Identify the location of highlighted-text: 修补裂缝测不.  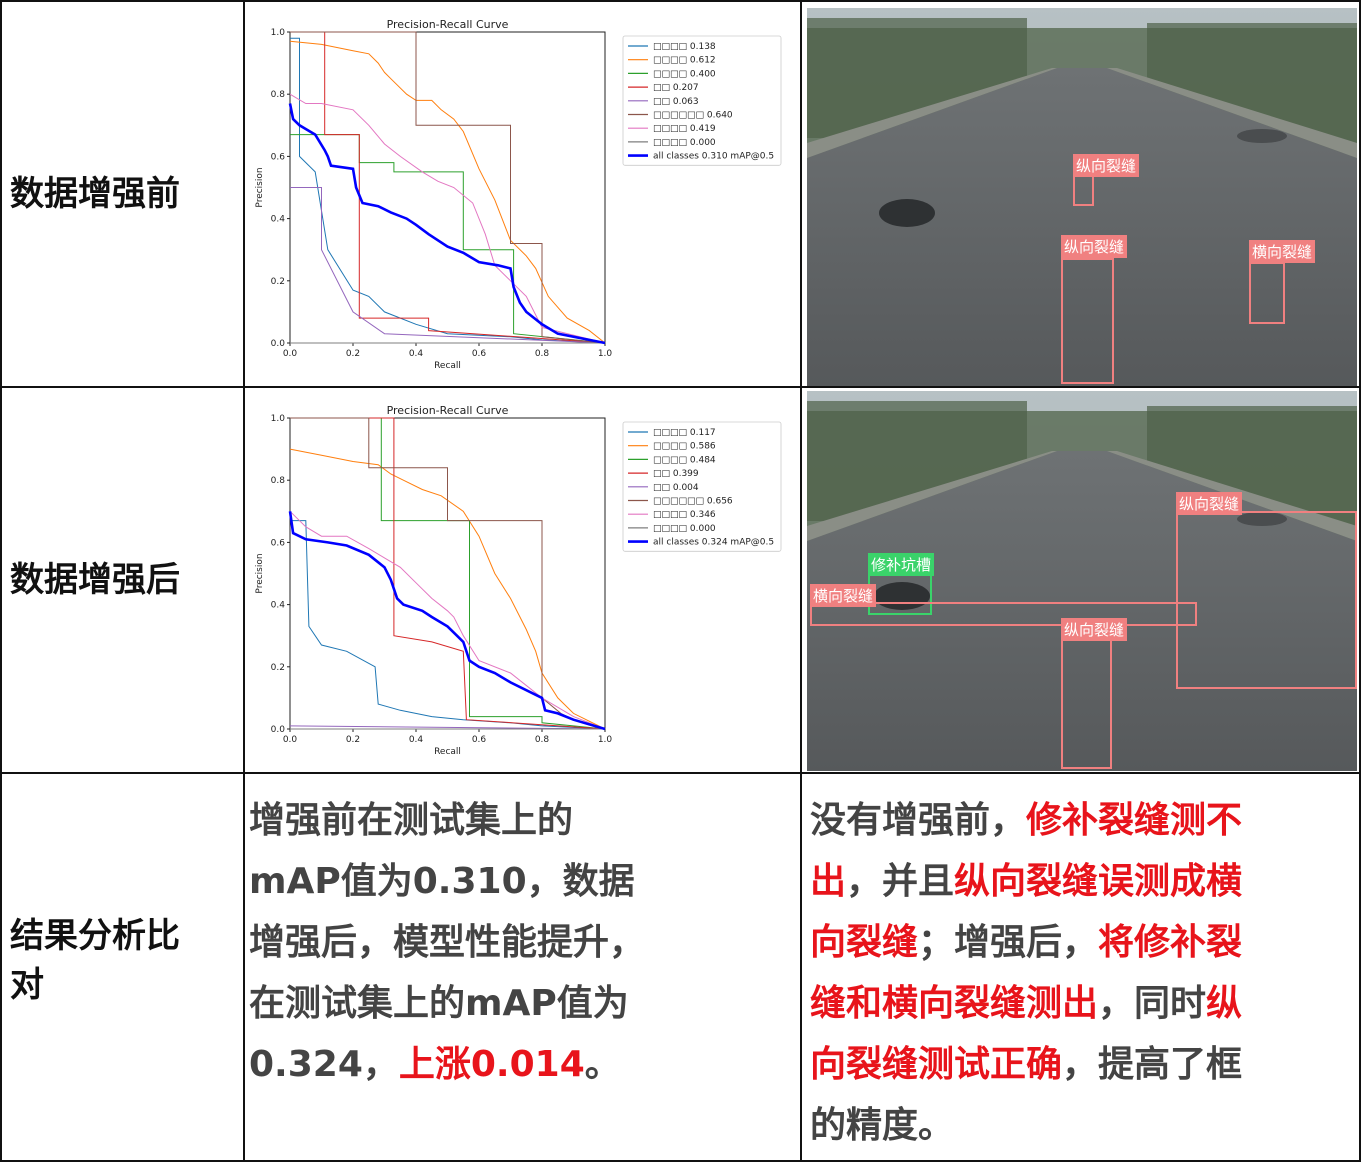
(1134, 820).